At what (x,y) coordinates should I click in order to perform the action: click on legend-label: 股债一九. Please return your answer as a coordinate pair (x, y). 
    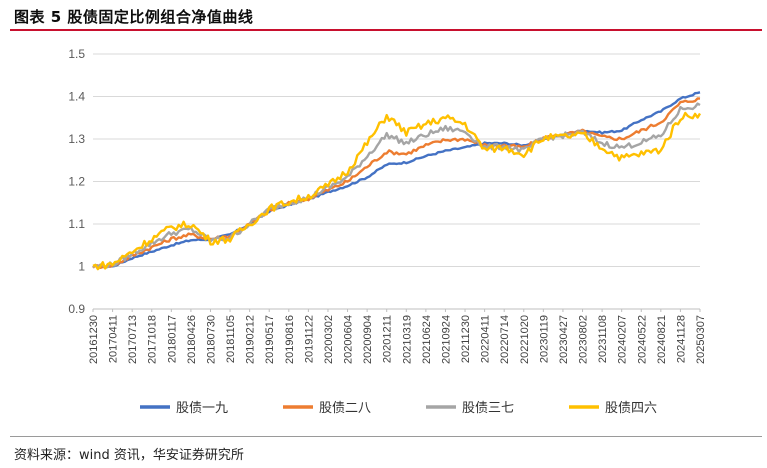
    Looking at the image, I should click on (202, 408).